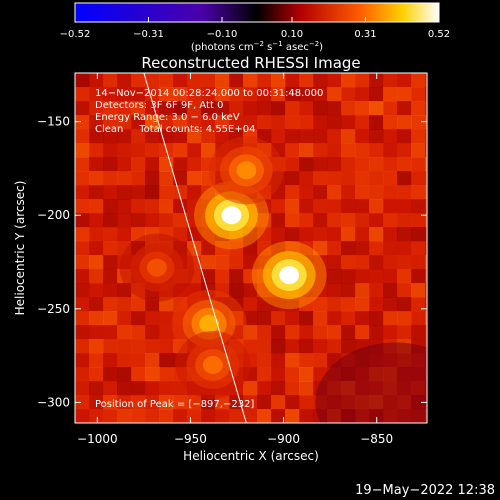 This screenshot has width=500, height=500. What do you see at coordinates (257, 12) in the screenshot?
I see `colorbar-gradient` at bounding box center [257, 12].